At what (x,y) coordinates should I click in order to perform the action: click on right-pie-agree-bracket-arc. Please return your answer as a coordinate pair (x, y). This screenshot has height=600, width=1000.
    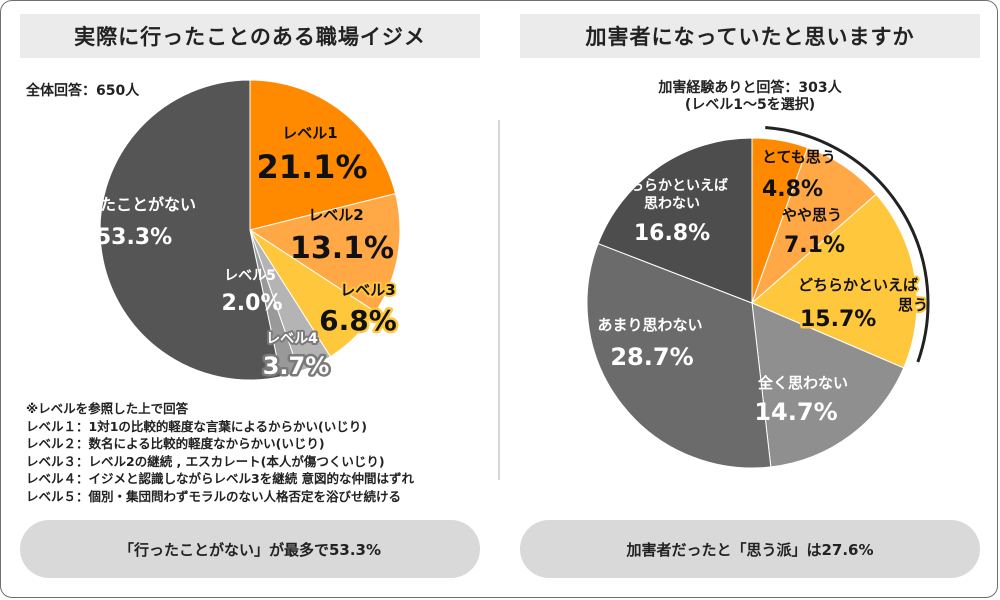
    Looking at the image, I should click on (847, 244).